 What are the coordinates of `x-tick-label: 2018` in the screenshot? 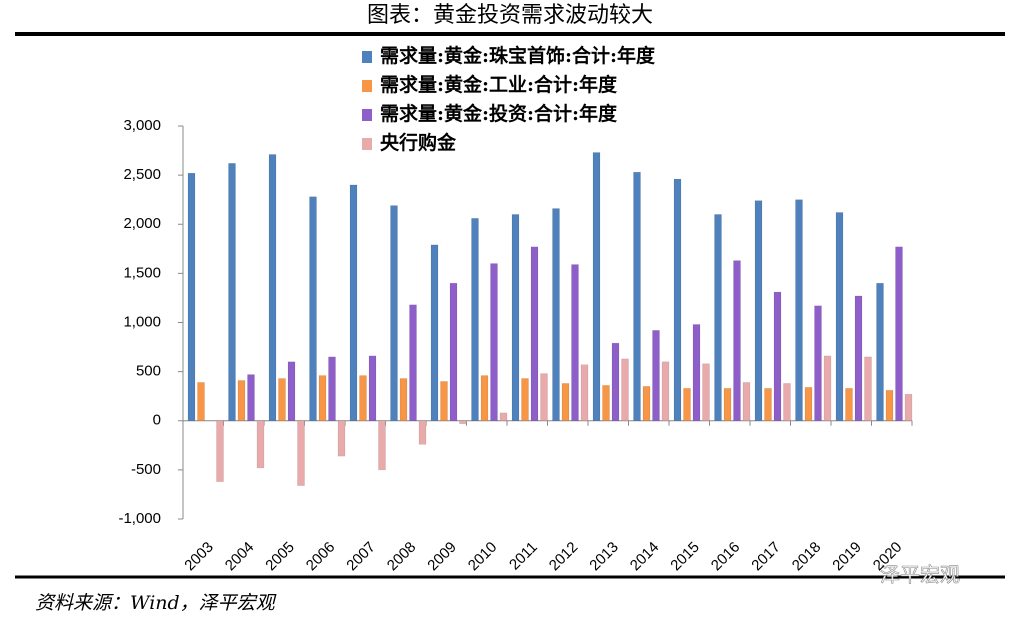 It's located at (807, 557).